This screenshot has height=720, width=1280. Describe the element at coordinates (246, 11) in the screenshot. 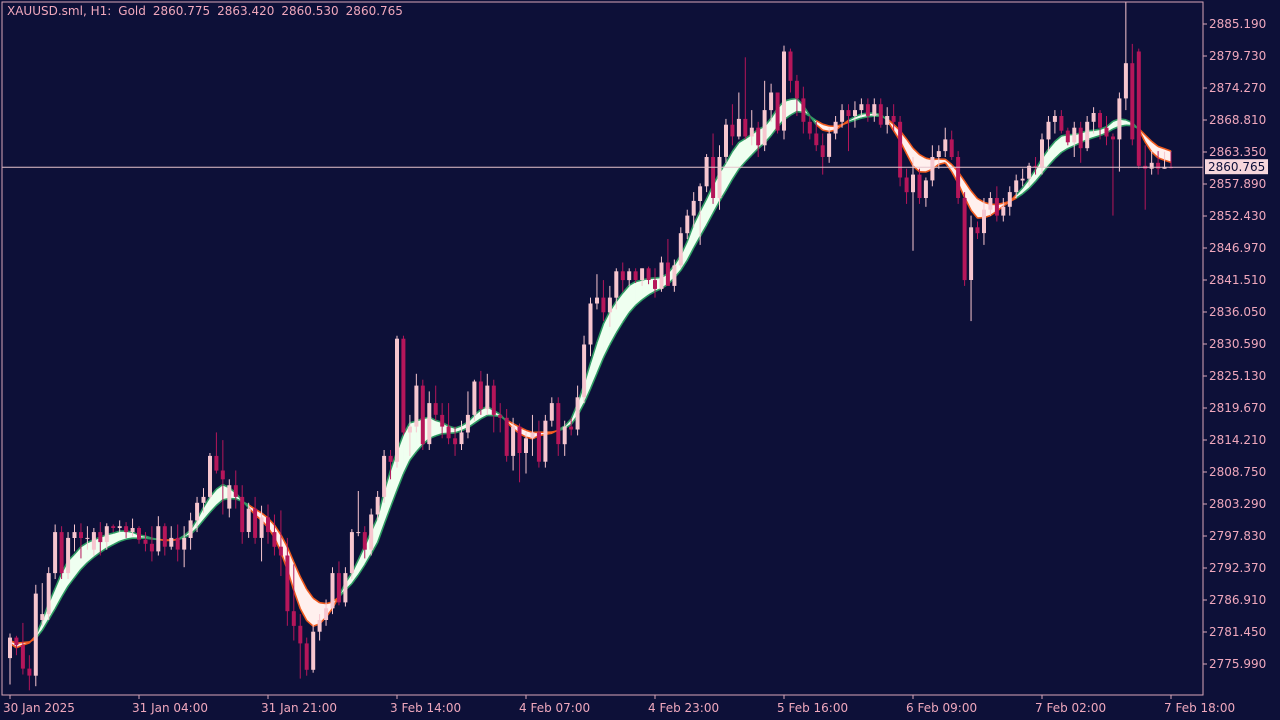

I see `ohlc-high: 2863.420` at that location.